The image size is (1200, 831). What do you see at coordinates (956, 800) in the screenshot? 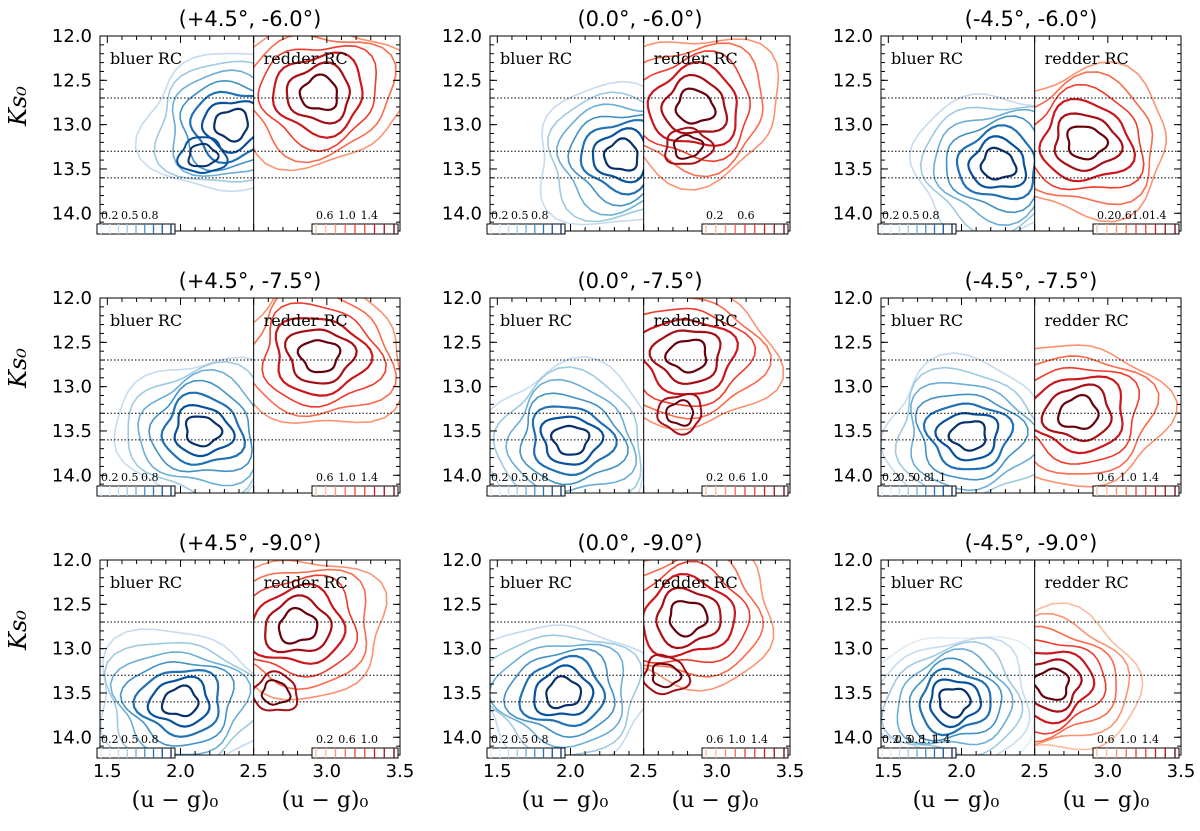
I see `x-axis-label-left: (u − g)₀` at bounding box center [956, 800].